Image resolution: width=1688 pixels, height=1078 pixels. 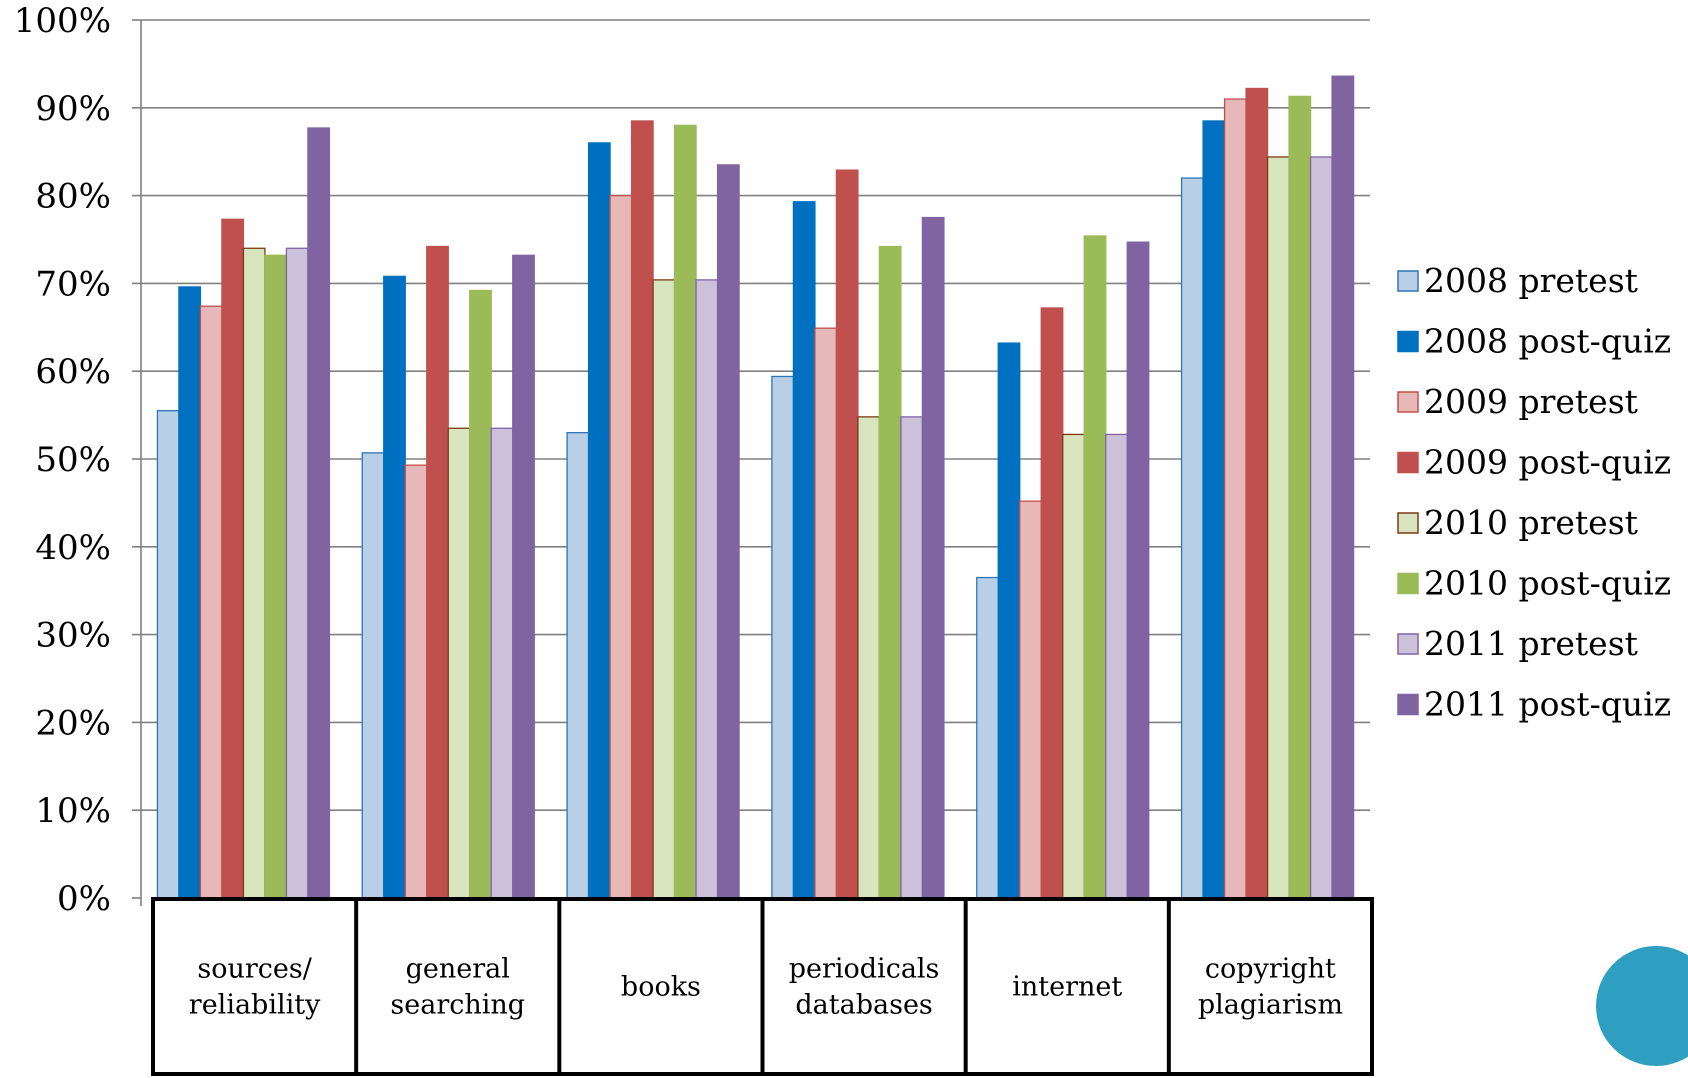 I want to click on decorative-circle, so click(x=1642, y=1006).